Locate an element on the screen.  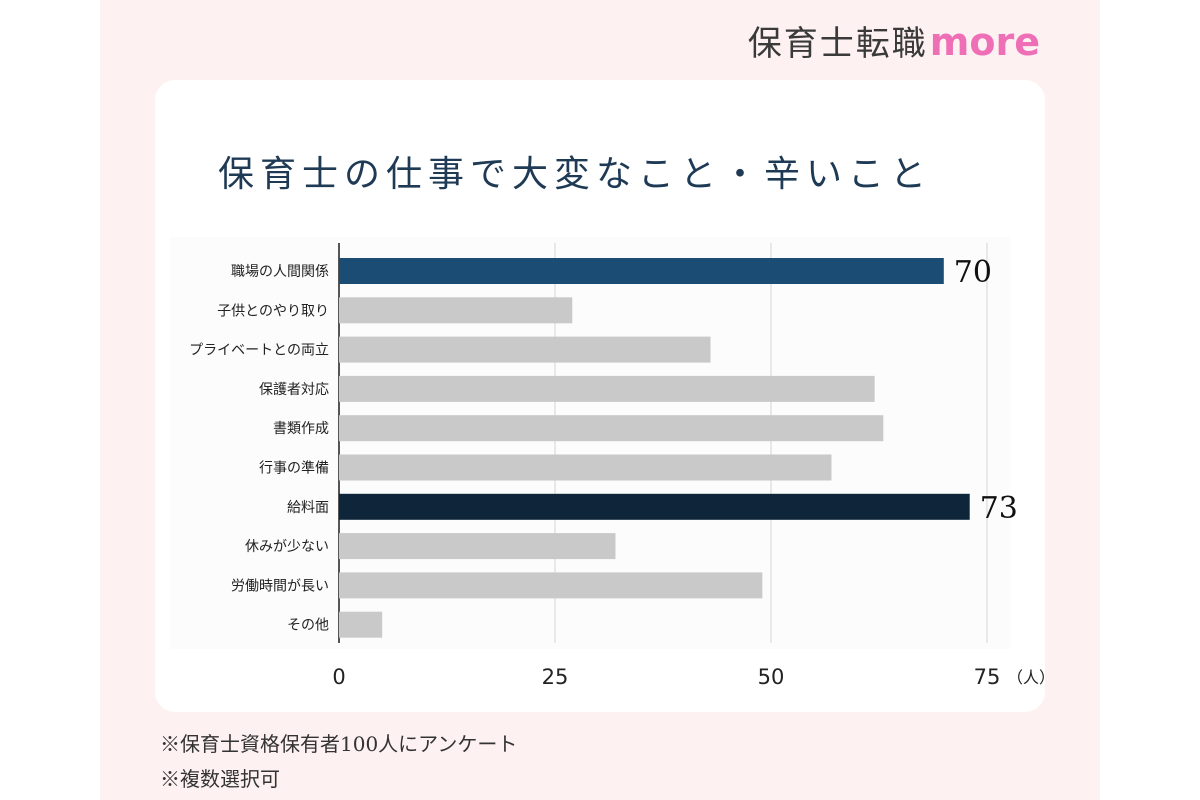
category-label: 書類作成 is located at coordinates (301, 429).